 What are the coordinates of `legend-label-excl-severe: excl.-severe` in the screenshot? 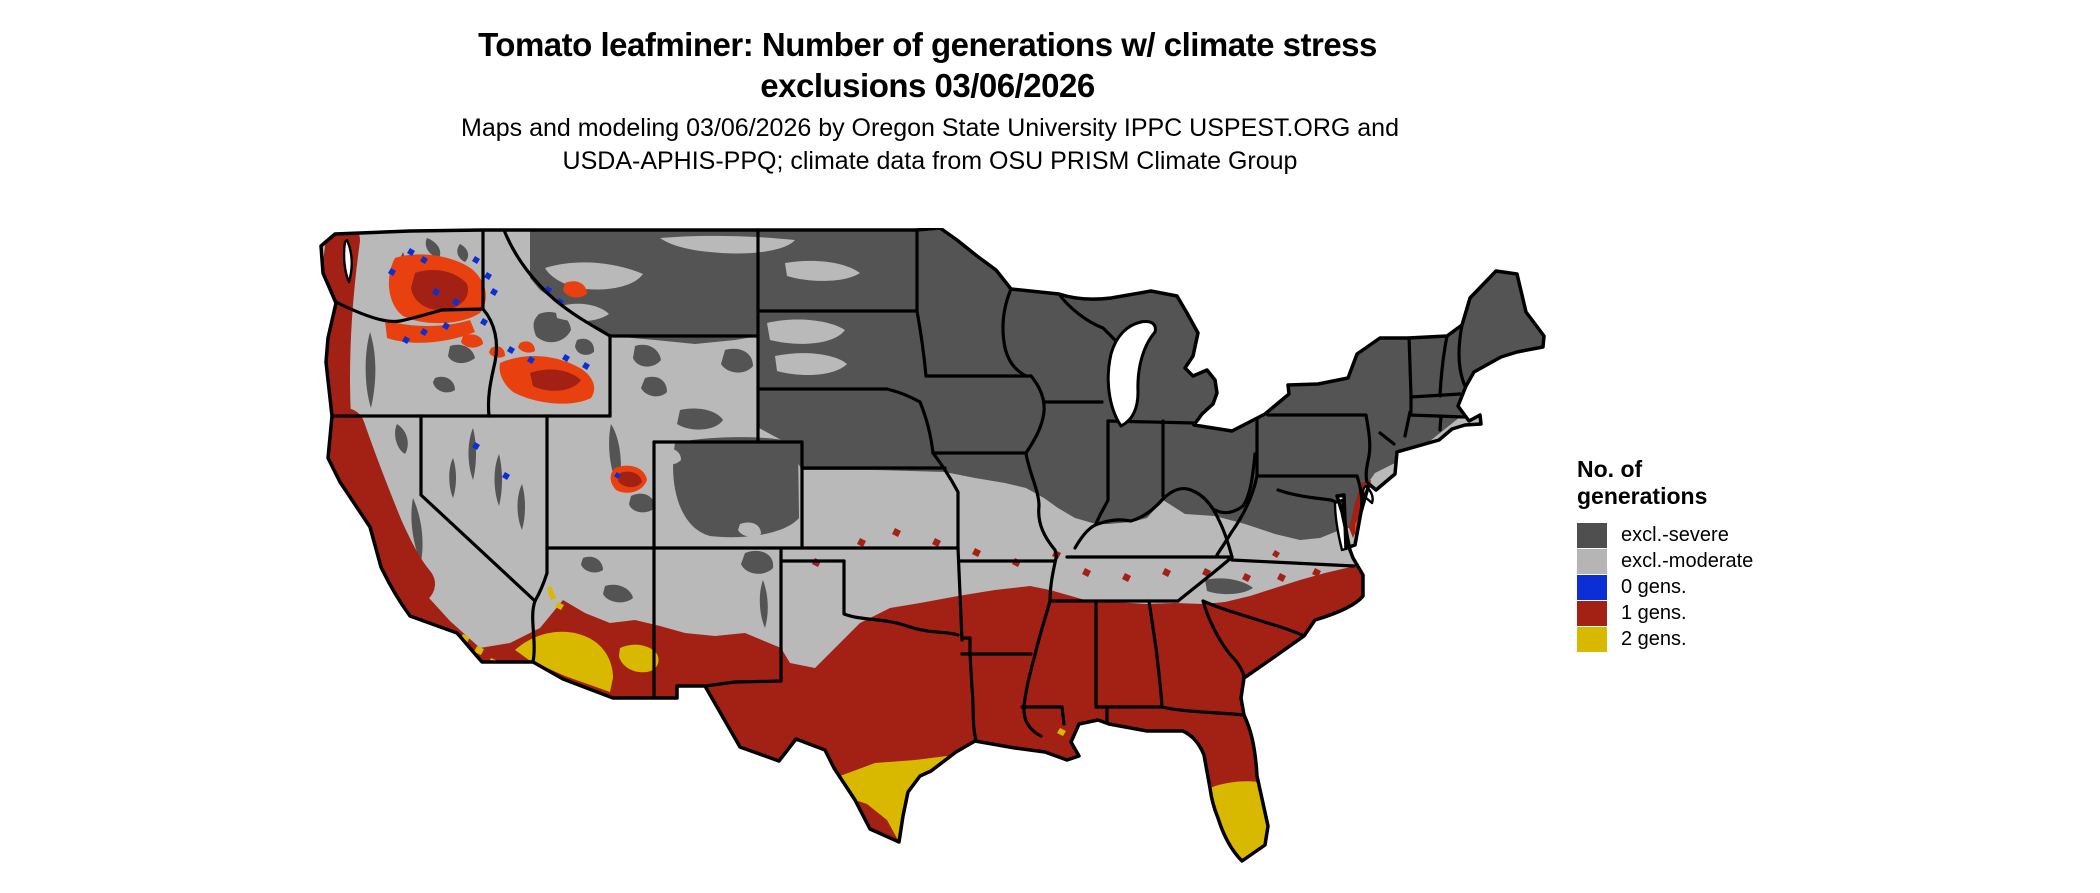 It's located at (1675, 534).